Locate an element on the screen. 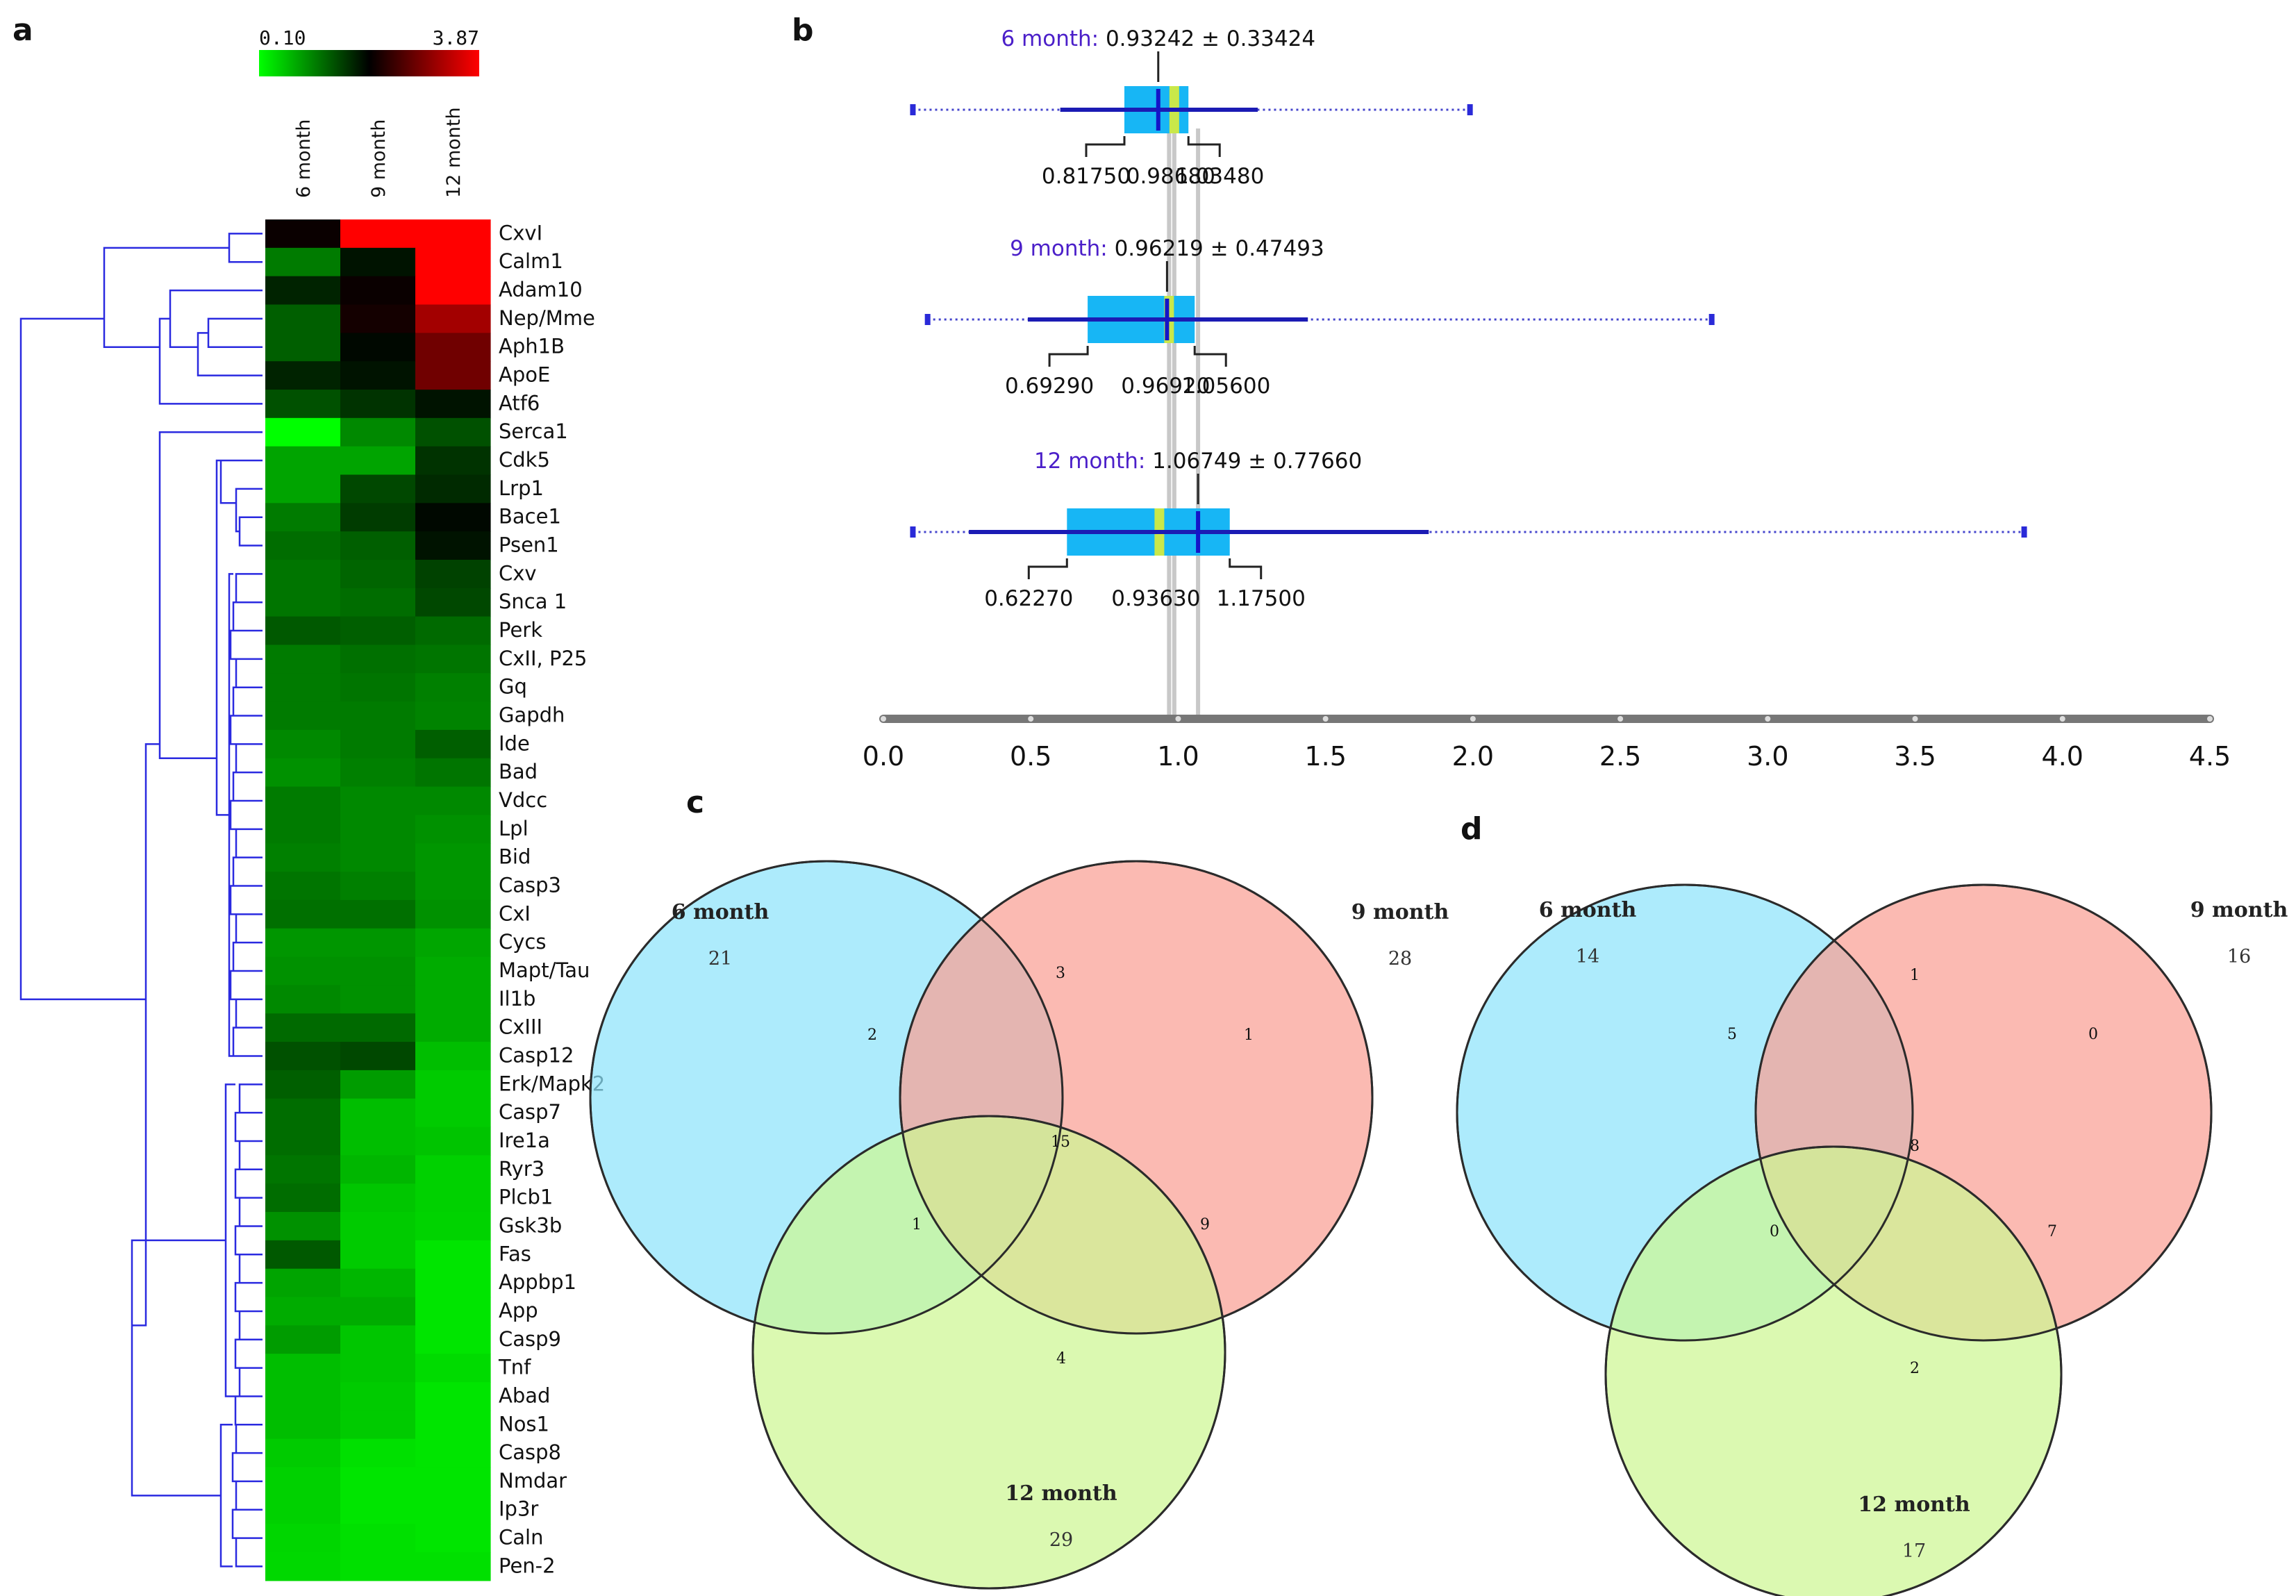  dendrogram-branches is located at coordinates (141, 900).